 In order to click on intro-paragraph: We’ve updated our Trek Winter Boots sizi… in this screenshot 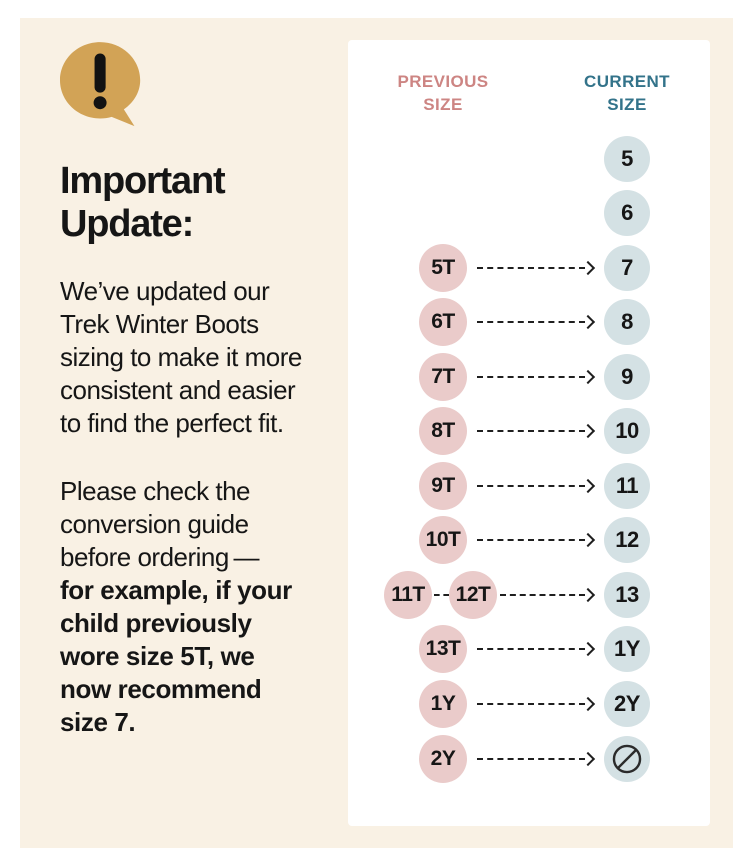, I will do `click(181, 357)`.